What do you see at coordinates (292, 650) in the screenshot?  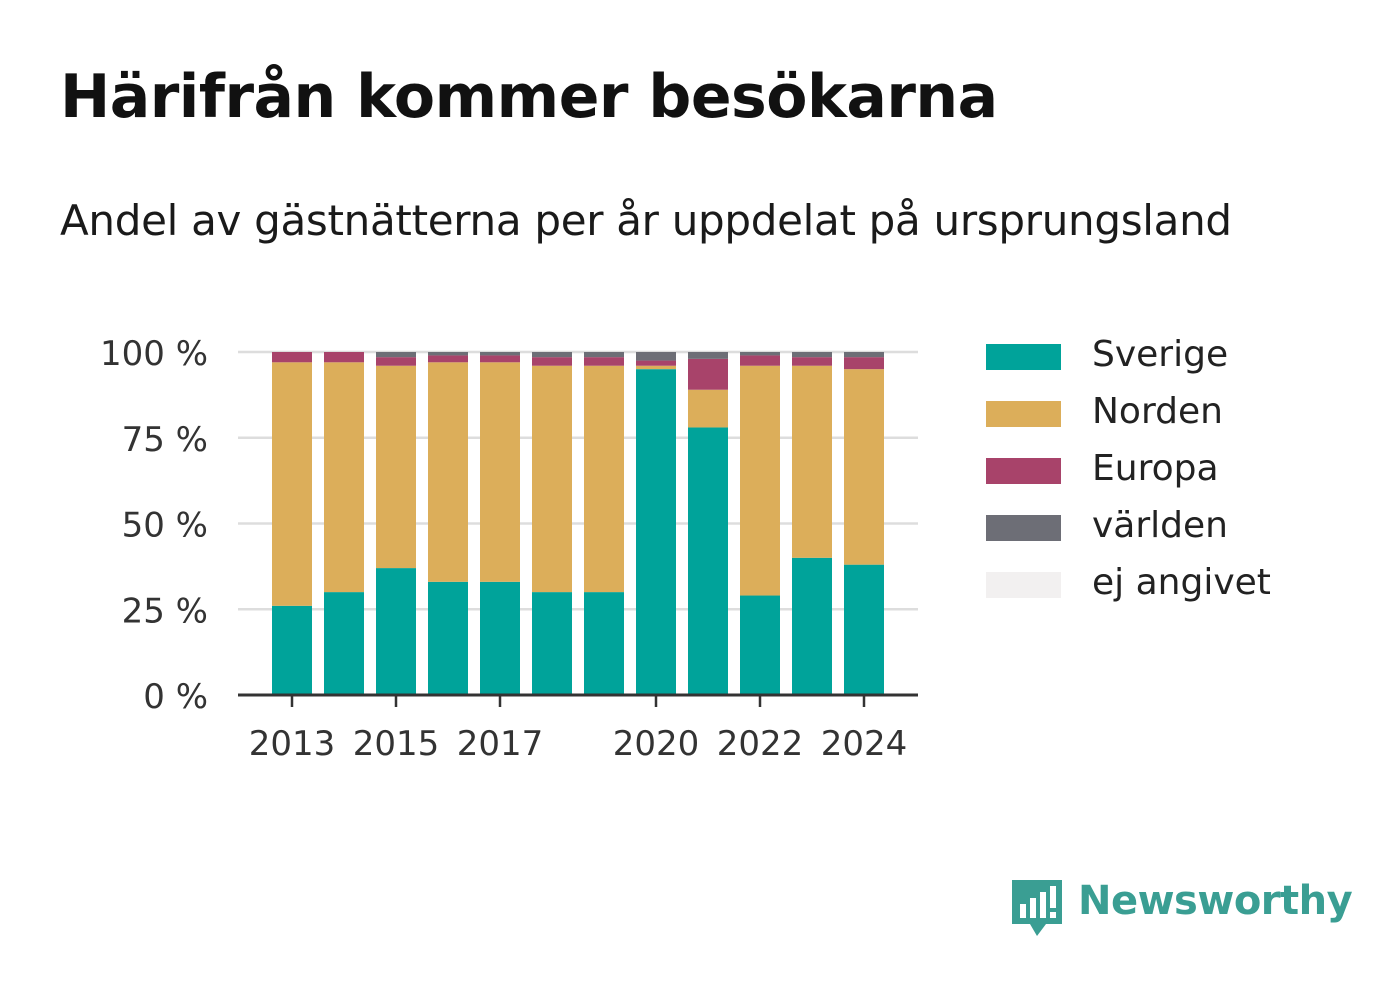 I see `bar-segment-sverige-2013` at bounding box center [292, 650].